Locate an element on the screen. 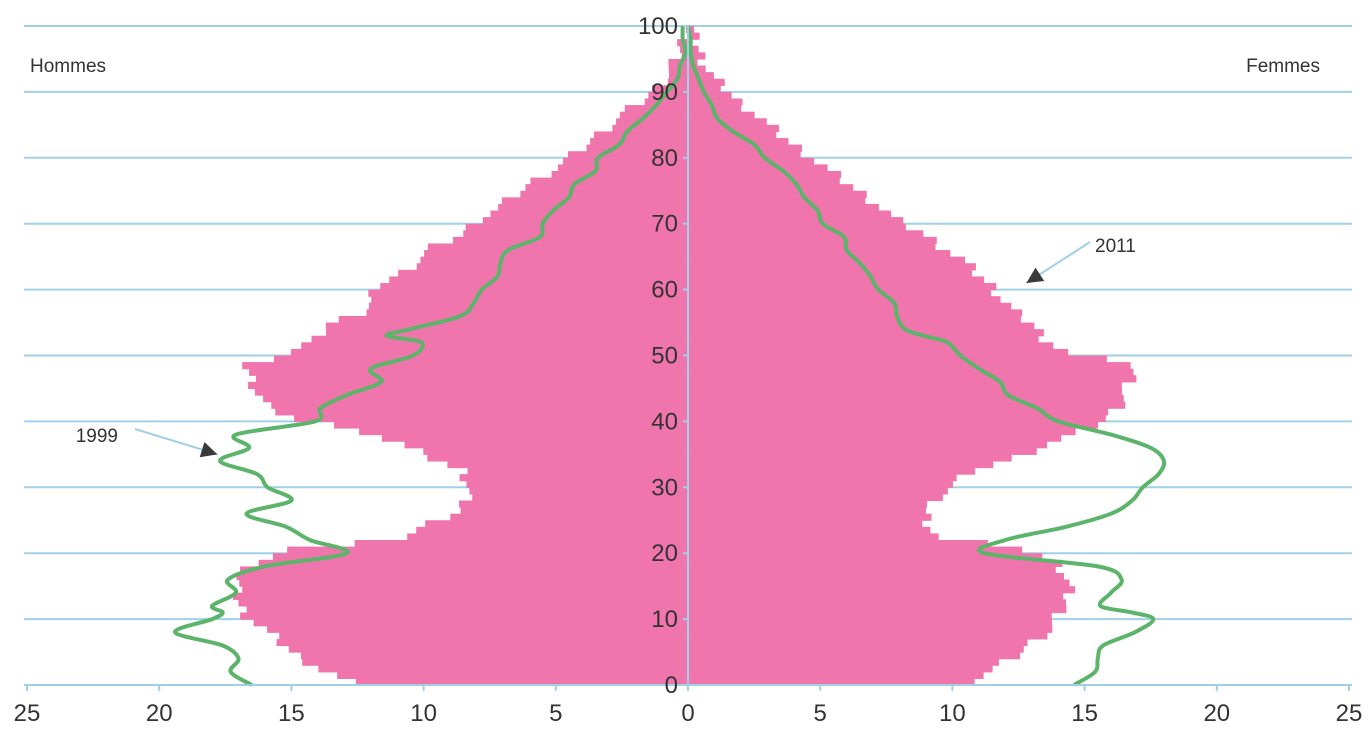  x-tick-label-6: 5 is located at coordinates (820, 713).